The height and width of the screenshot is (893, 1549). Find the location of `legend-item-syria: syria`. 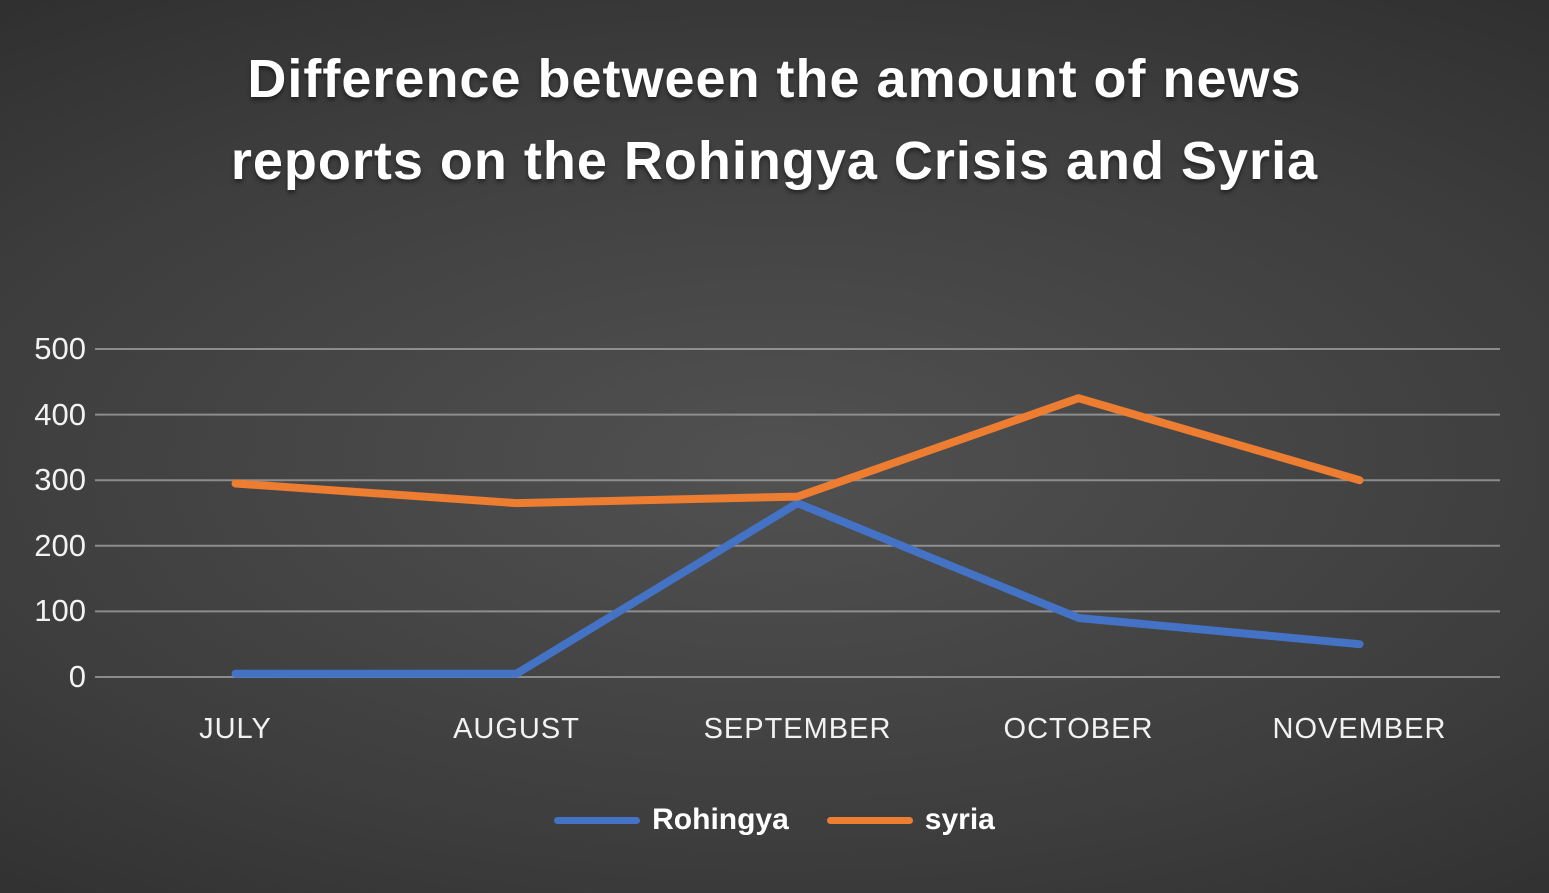

legend-item-syria: syria is located at coordinates (910, 820).